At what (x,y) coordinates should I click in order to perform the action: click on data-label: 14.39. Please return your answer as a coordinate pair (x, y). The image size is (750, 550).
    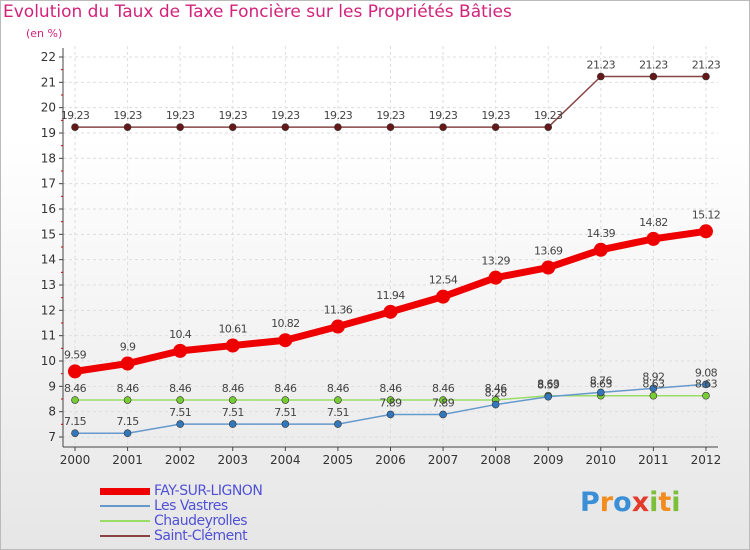
    Looking at the image, I should click on (601, 233).